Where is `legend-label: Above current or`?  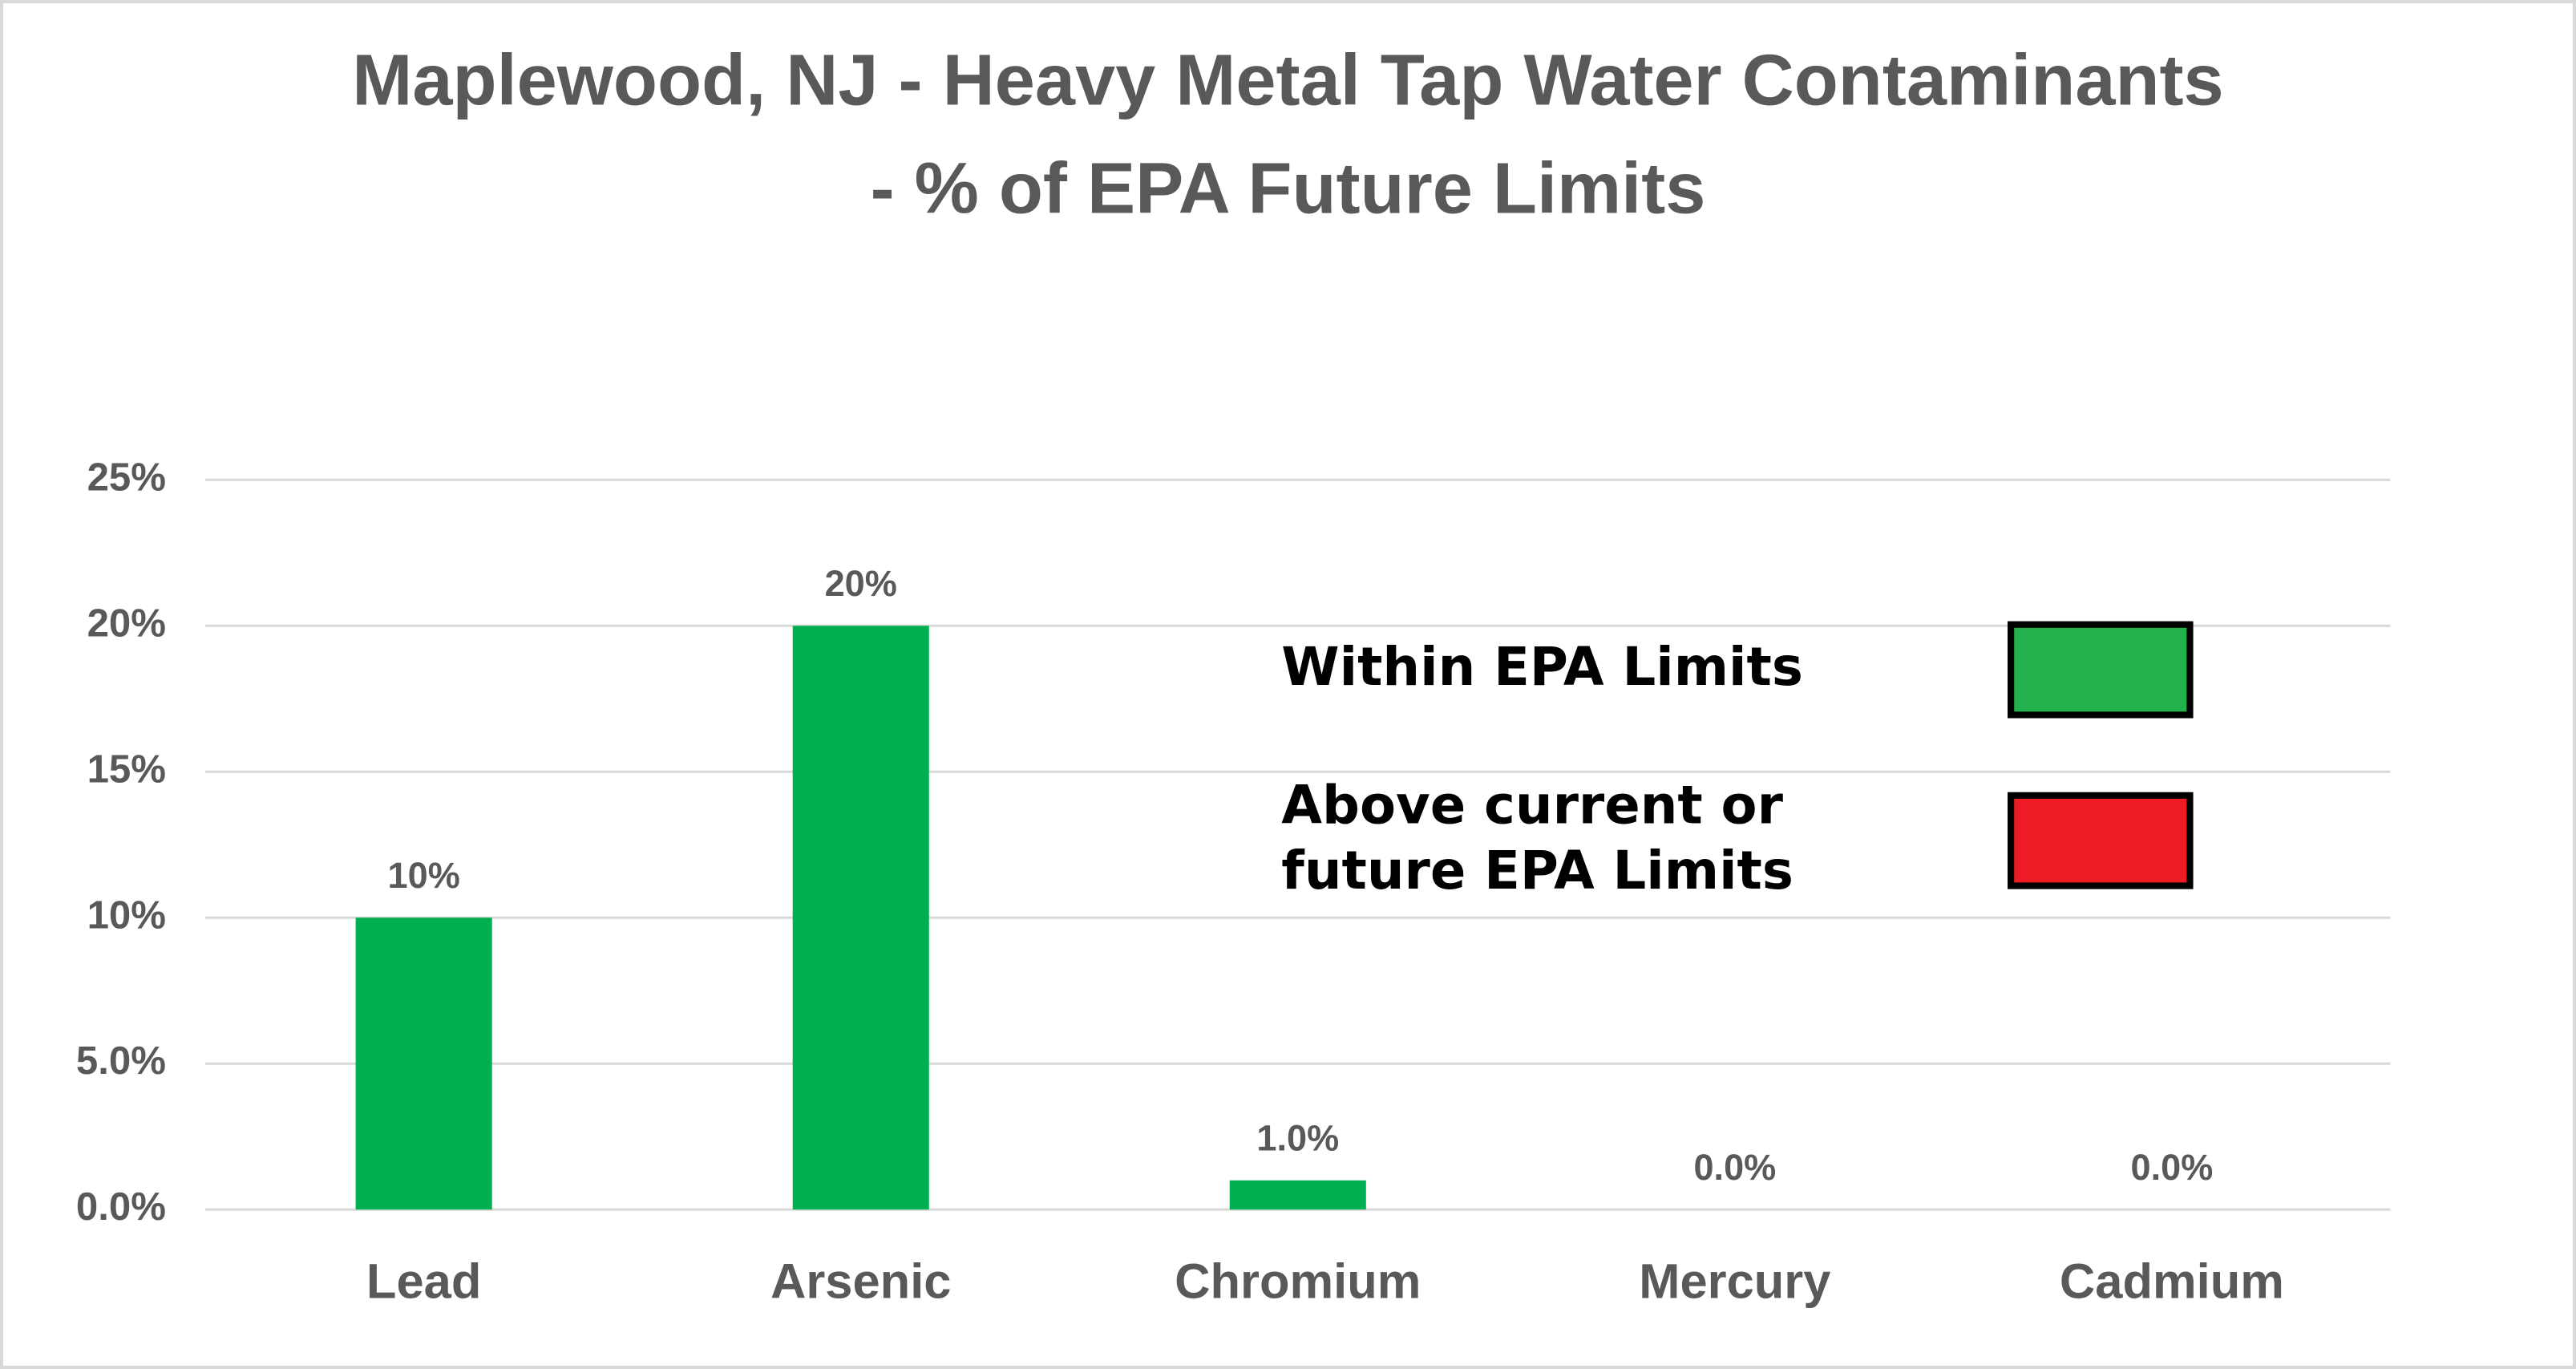 legend-label: Above current or is located at coordinates (1532, 805).